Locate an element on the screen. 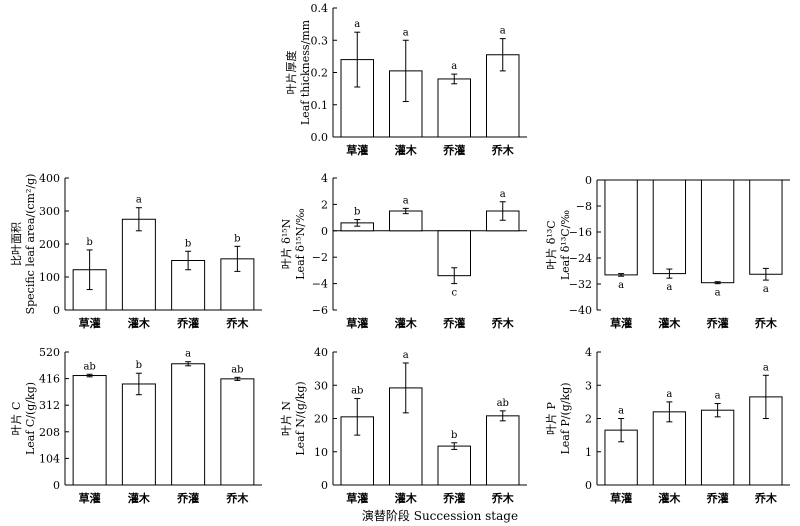  leaf-n-chart: 0 10 20 30 40 叶片 N Leaf N/(g/kg) ab 草灌 a 灌木 b 乔灌 ab 乔木 is located at coordinates (403, 425).